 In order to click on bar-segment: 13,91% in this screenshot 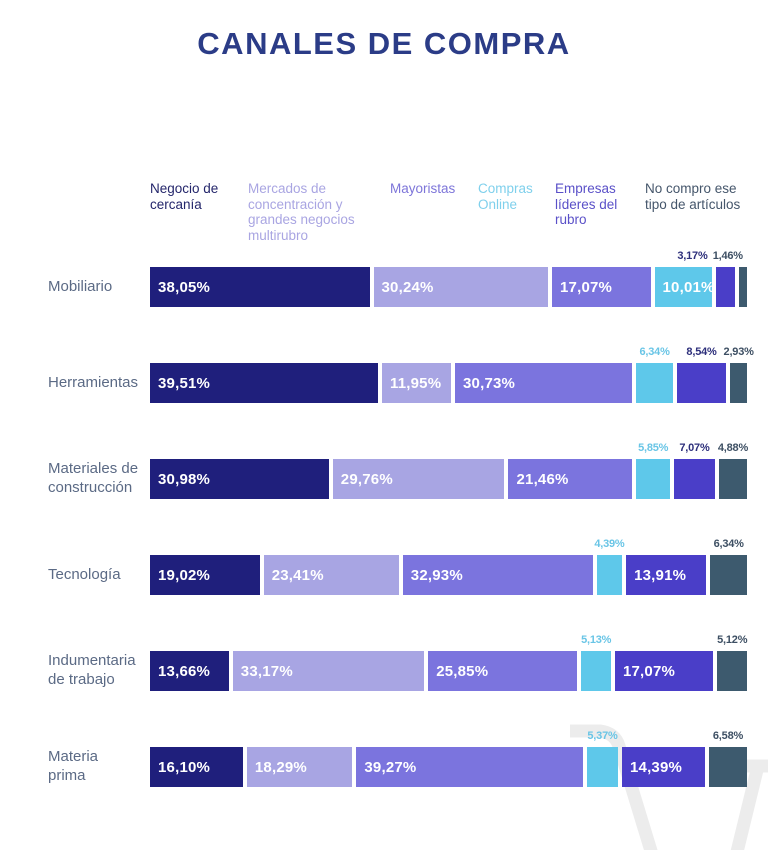, I will do `click(666, 575)`.